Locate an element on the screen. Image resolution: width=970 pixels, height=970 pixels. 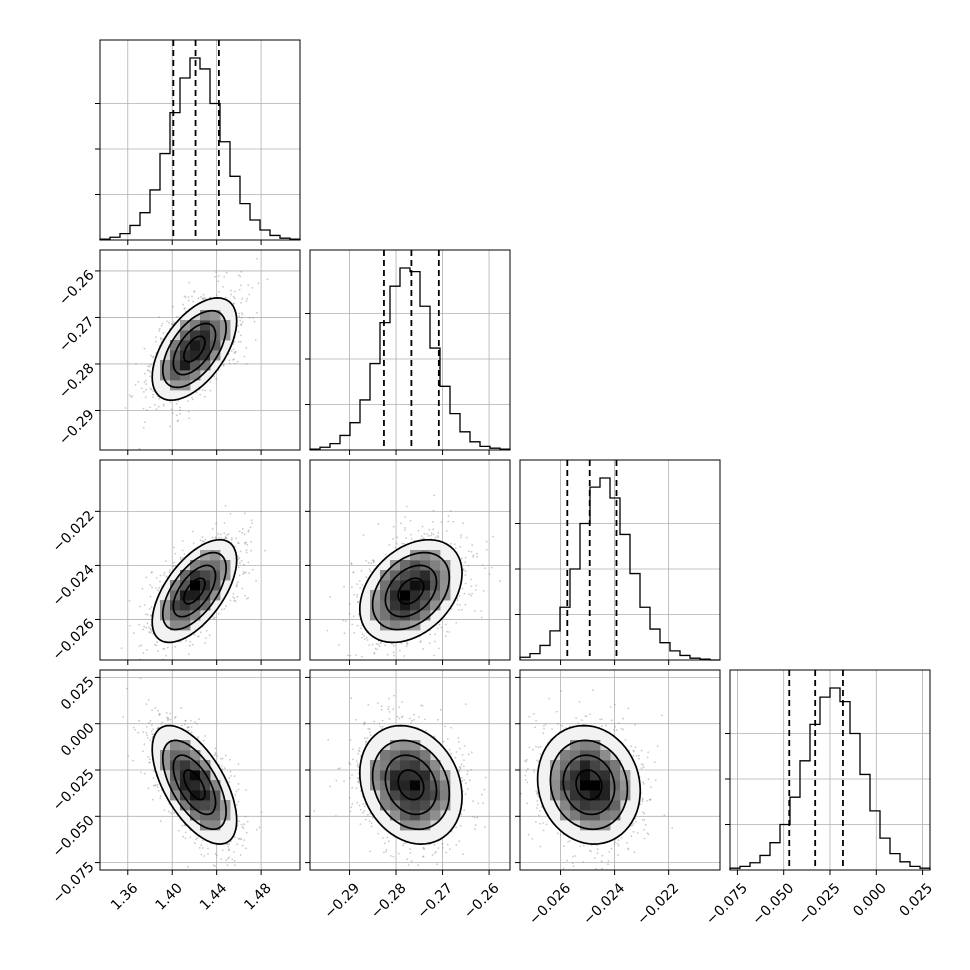
x-tick-label: −0.26 is located at coordinates (482, 901).